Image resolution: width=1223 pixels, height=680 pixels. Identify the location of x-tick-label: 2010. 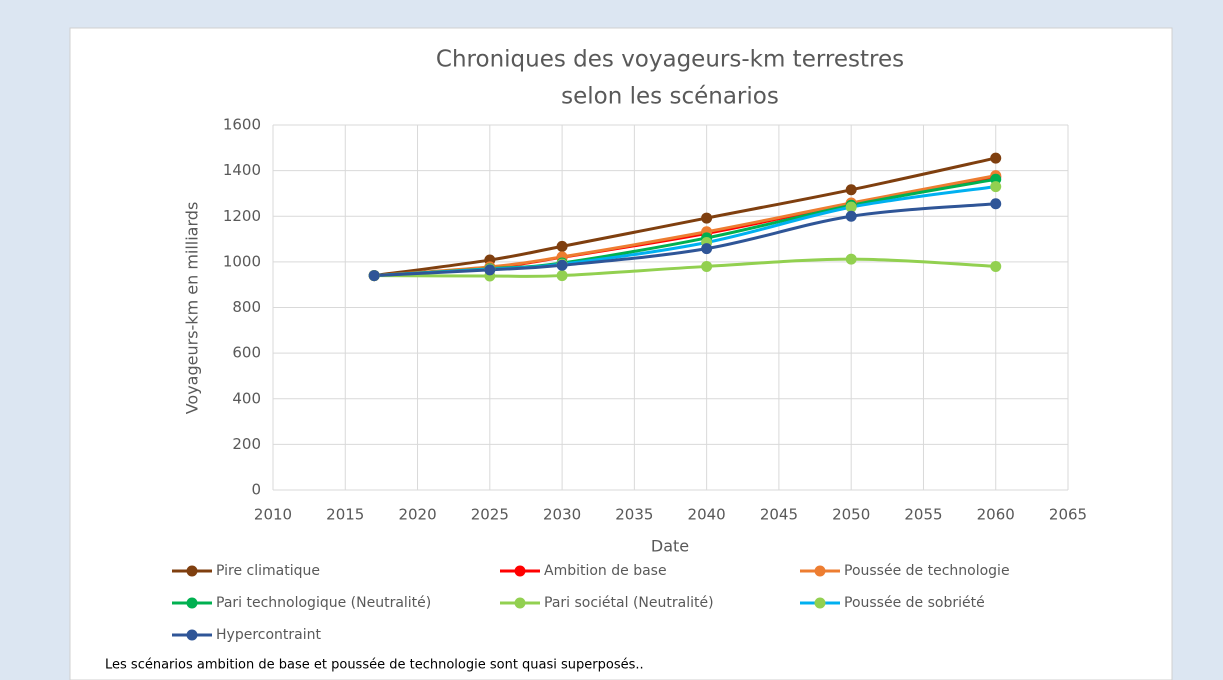
(273, 515).